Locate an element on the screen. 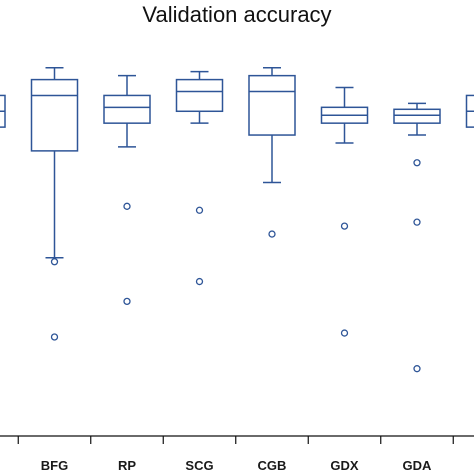 Image resolution: width=474 pixels, height=474 pixels. x-tick-label: SCG is located at coordinates (199, 465).